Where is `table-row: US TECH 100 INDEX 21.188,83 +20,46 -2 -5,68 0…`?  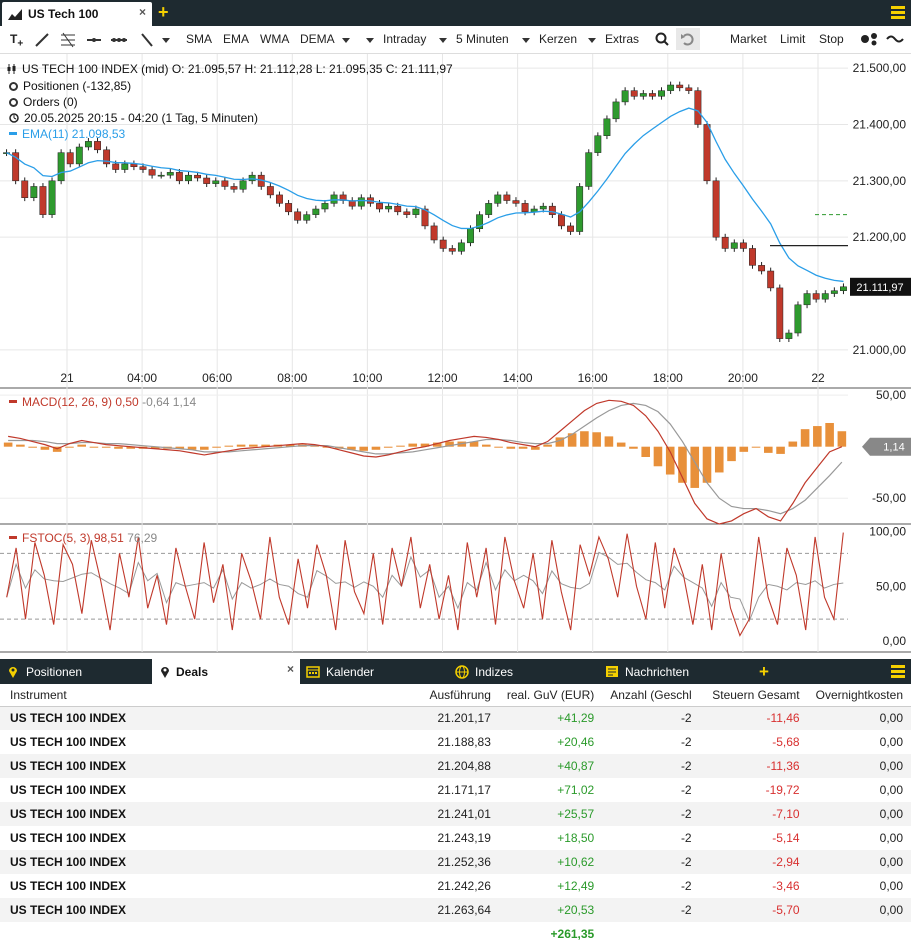
table-row: US TECH 100 INDEX 21.188,83 +20,46 -2 -5,68 0… is located at coordinates (455, 742).